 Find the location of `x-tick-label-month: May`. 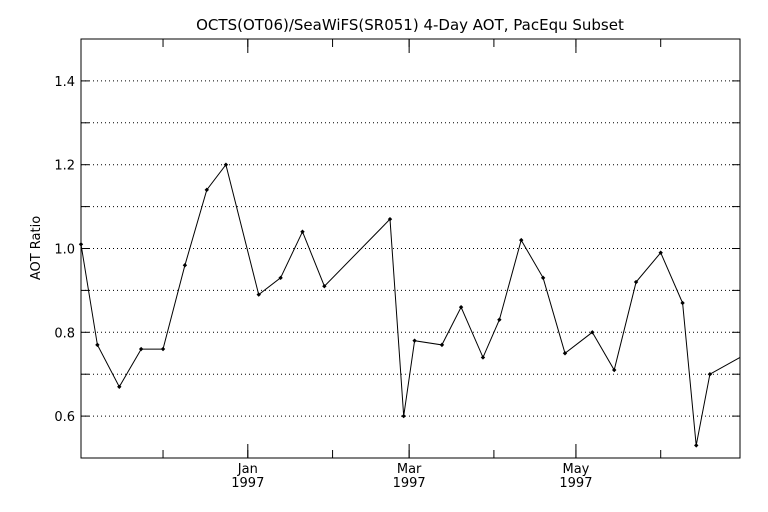

x-tick-label-month: May is located at coordinates (575, 469).